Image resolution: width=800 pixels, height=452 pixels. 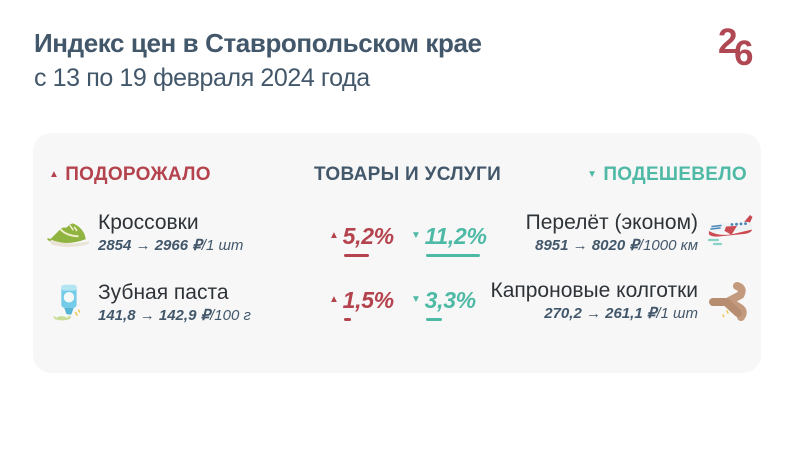 I want to click on tights-icon, so click(x=730, y=301).